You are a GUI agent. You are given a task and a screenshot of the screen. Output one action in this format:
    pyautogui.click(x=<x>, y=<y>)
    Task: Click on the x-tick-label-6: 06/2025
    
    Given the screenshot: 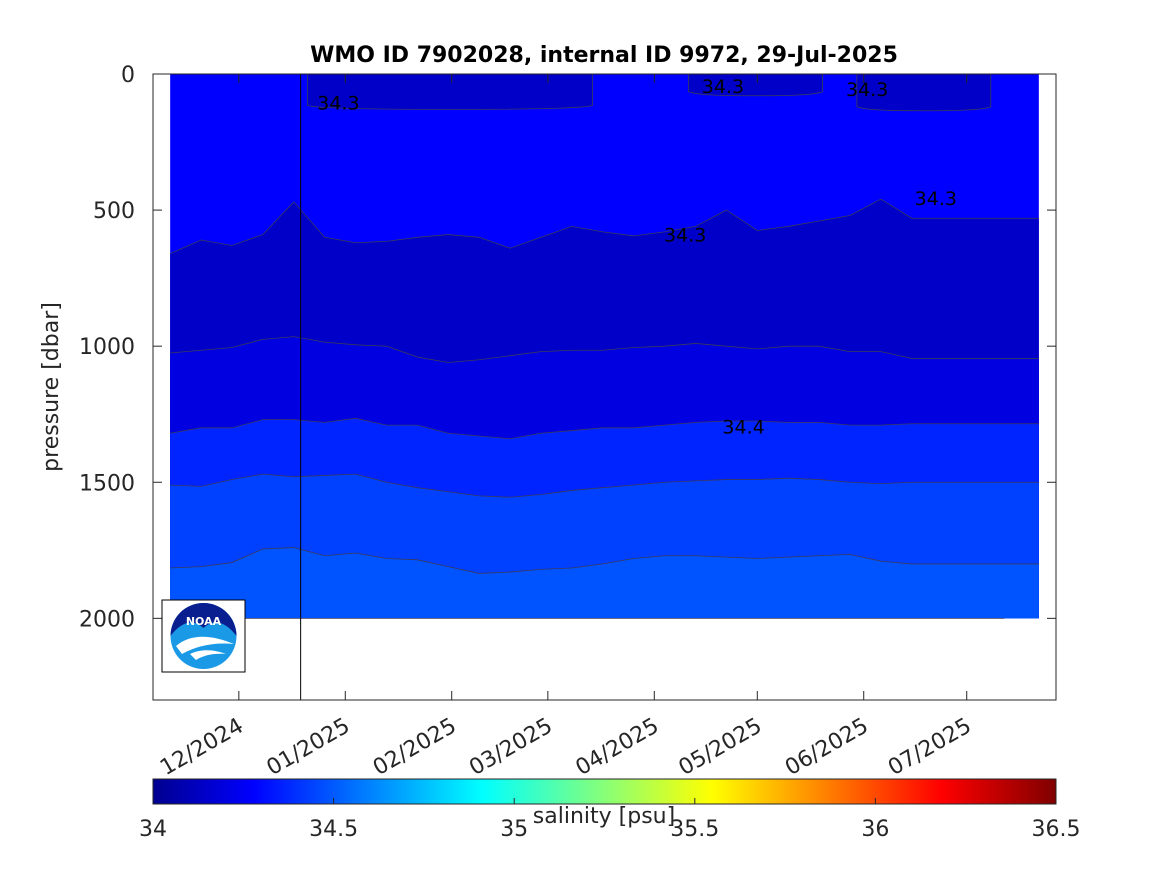 What is the action you would take?
    pyautogui.click(x=827, y=747)
    